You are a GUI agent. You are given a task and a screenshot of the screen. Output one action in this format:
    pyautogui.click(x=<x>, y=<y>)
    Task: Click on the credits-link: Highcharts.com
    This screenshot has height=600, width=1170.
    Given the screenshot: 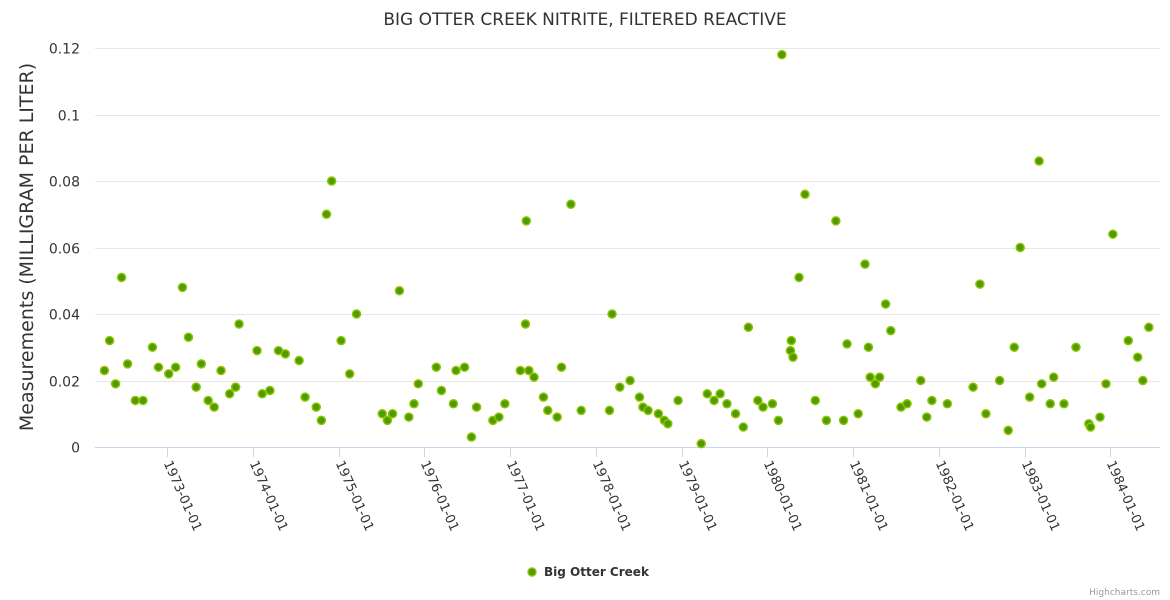 What is the action you would take?
    pyautogui.click(x=1124, y=593)
    